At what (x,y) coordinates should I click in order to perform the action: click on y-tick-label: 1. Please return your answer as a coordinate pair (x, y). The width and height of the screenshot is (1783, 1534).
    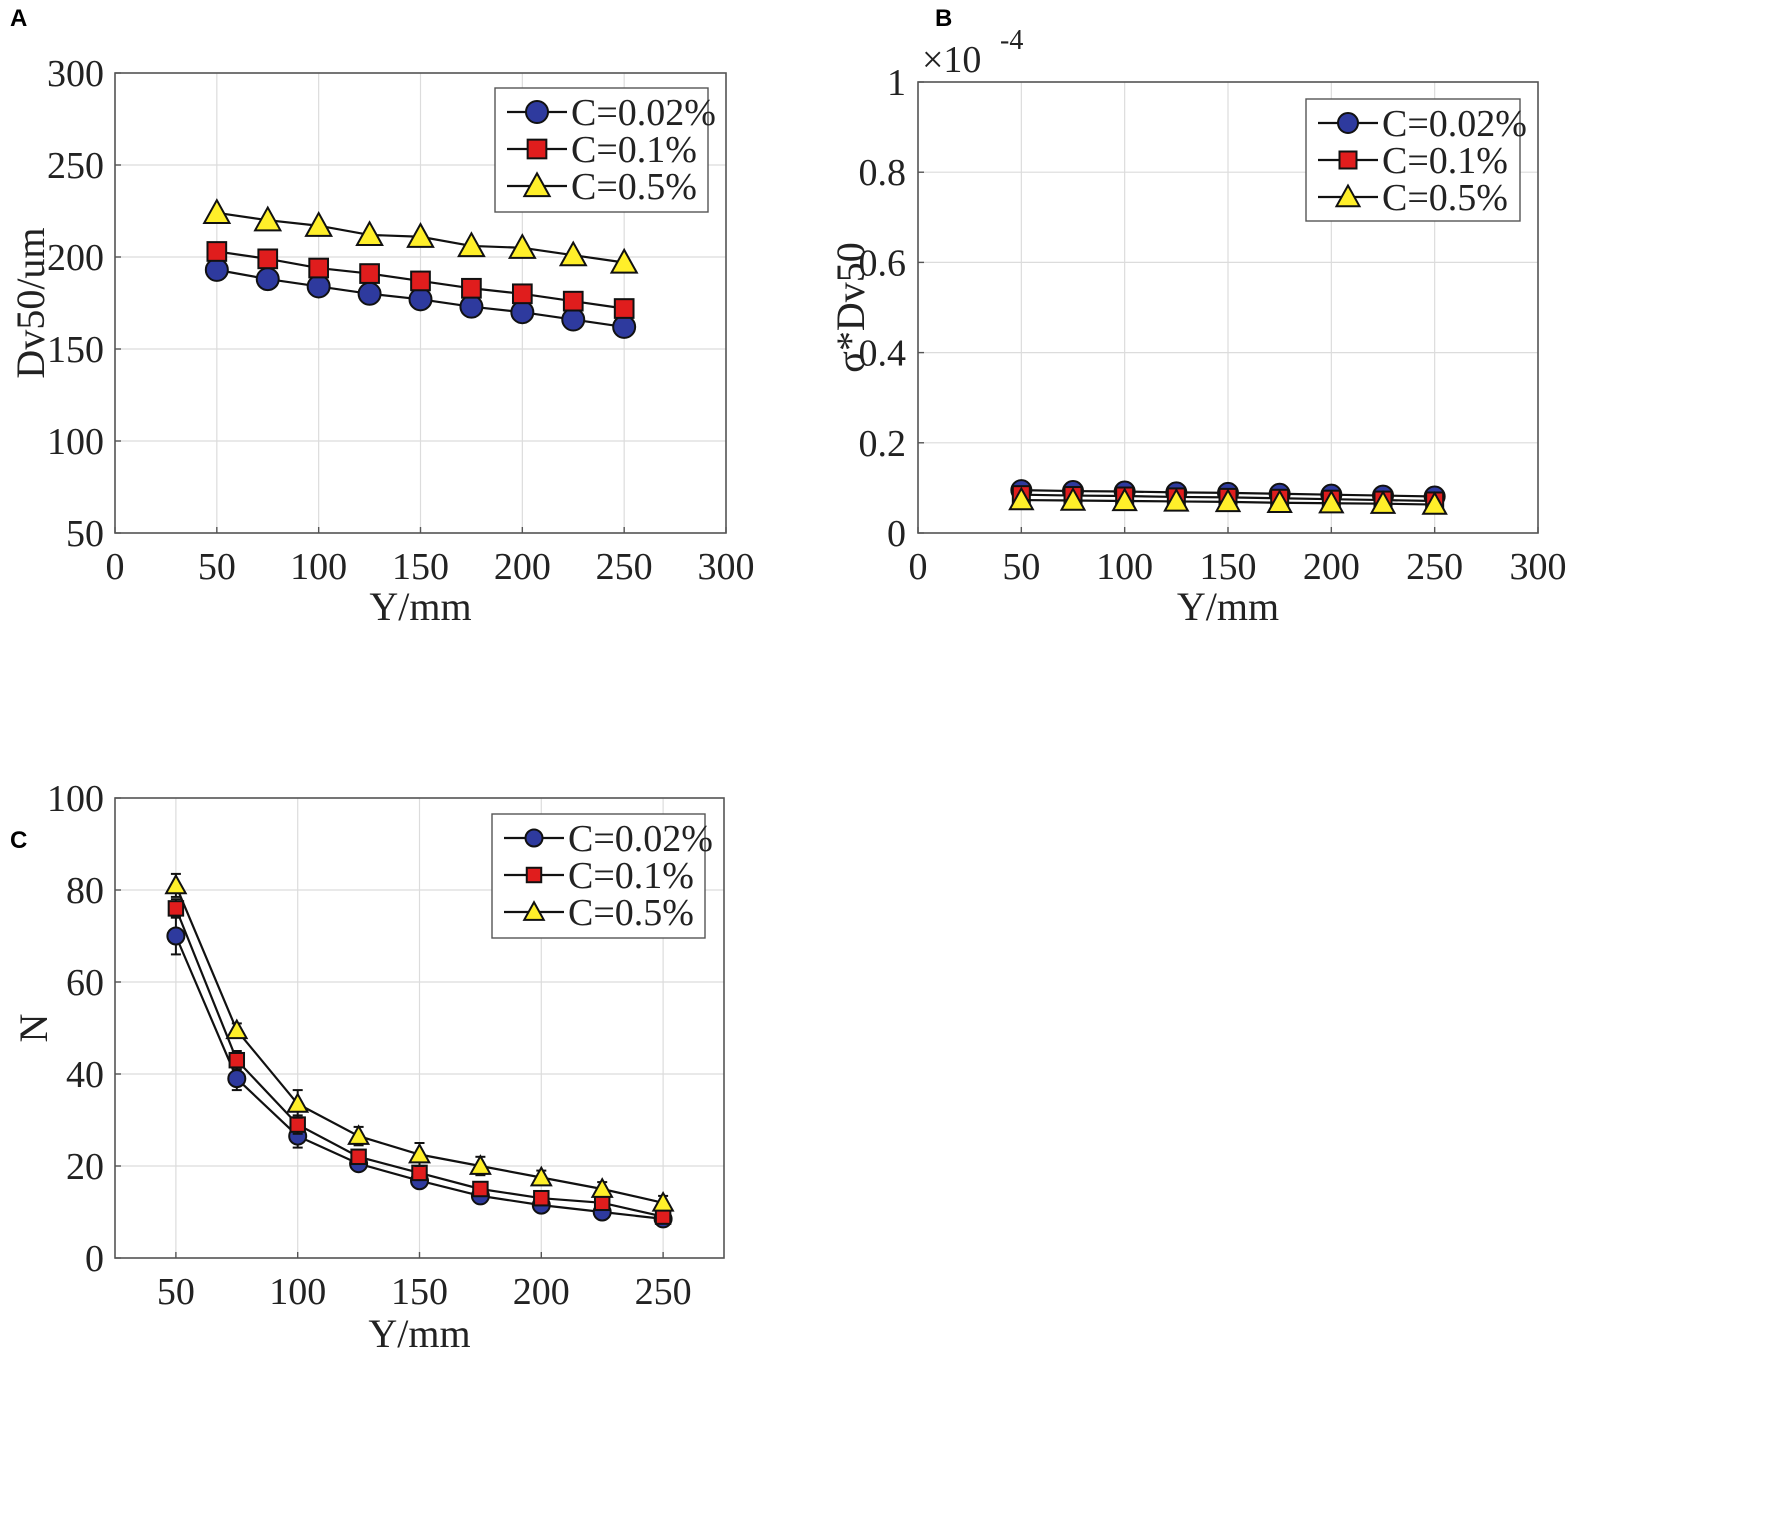
    Looking at the image, I should click on (896, 83).